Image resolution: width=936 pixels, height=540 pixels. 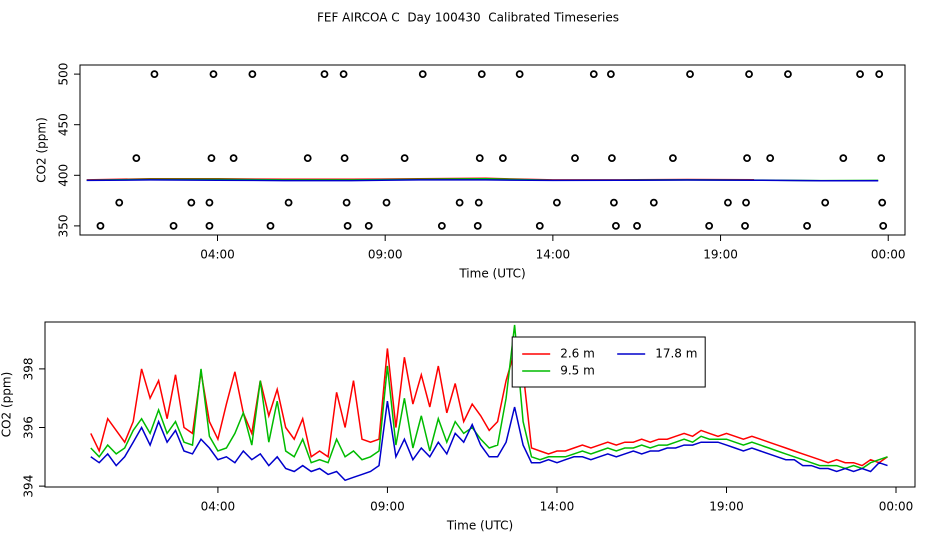 I want to click on y-tick-label: 500, so click(x=64, y=74).